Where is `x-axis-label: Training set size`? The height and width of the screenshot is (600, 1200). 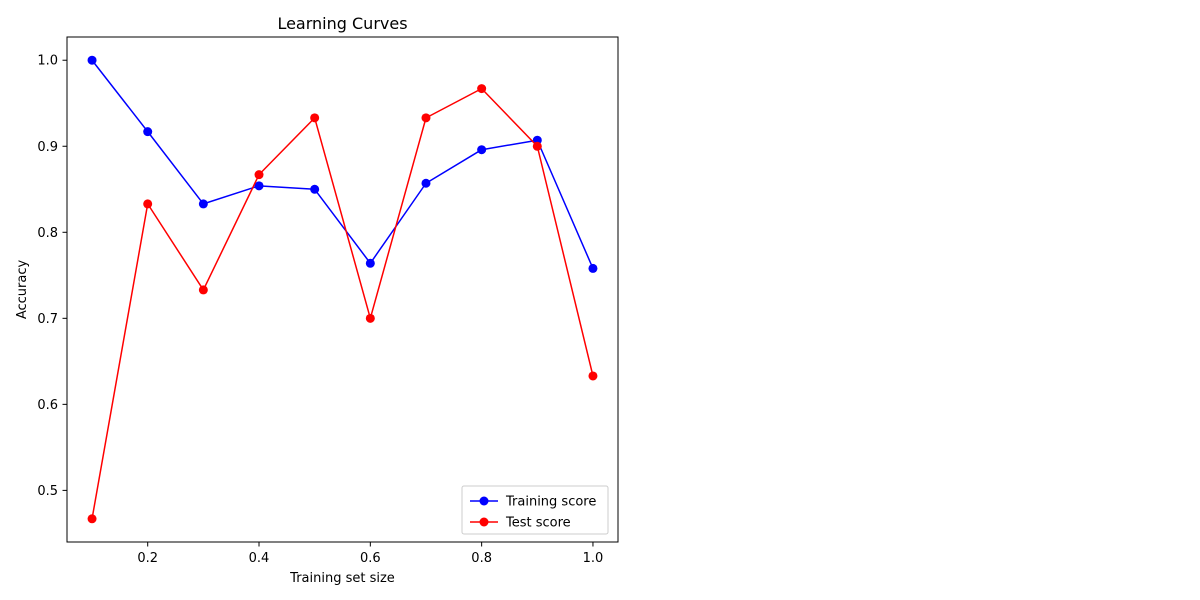 x-axis-label: Training set size is located at coordinates (342, 578).